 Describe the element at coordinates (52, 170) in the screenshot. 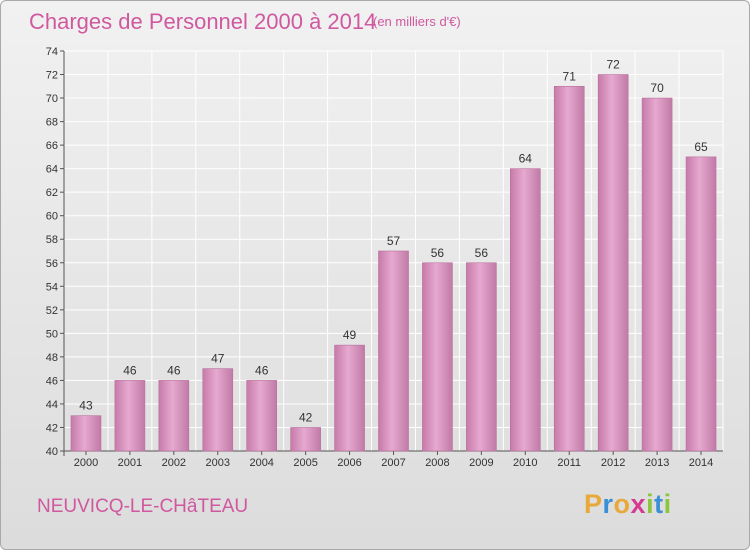

I see `y-tick-label: 64` at that location.